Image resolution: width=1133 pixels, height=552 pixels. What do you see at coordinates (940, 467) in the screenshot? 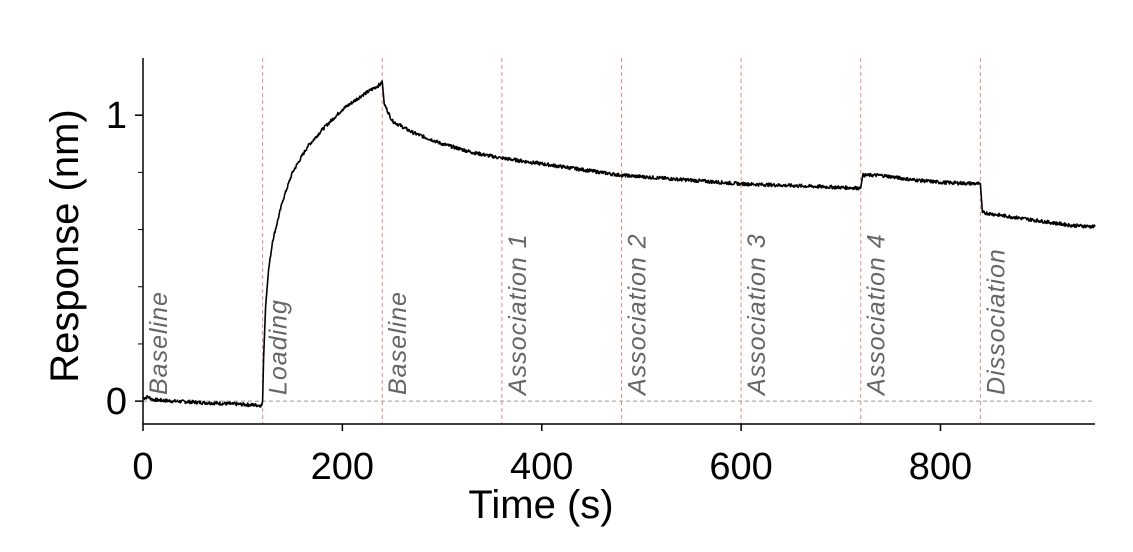
I see `x-tick-label-4: 800` at bounding box center [940, 467].